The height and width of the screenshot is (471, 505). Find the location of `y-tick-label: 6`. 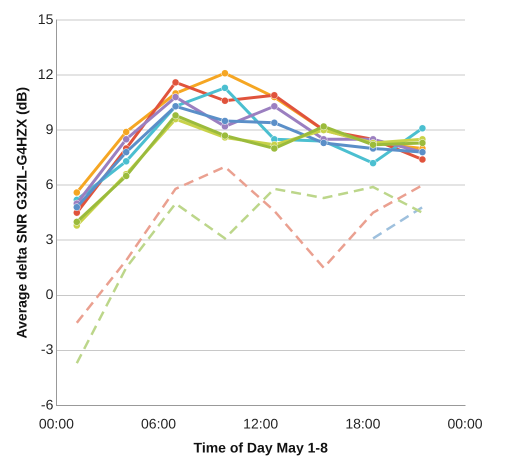

y-tick-label: 6 is located at coordinates (50, 184).